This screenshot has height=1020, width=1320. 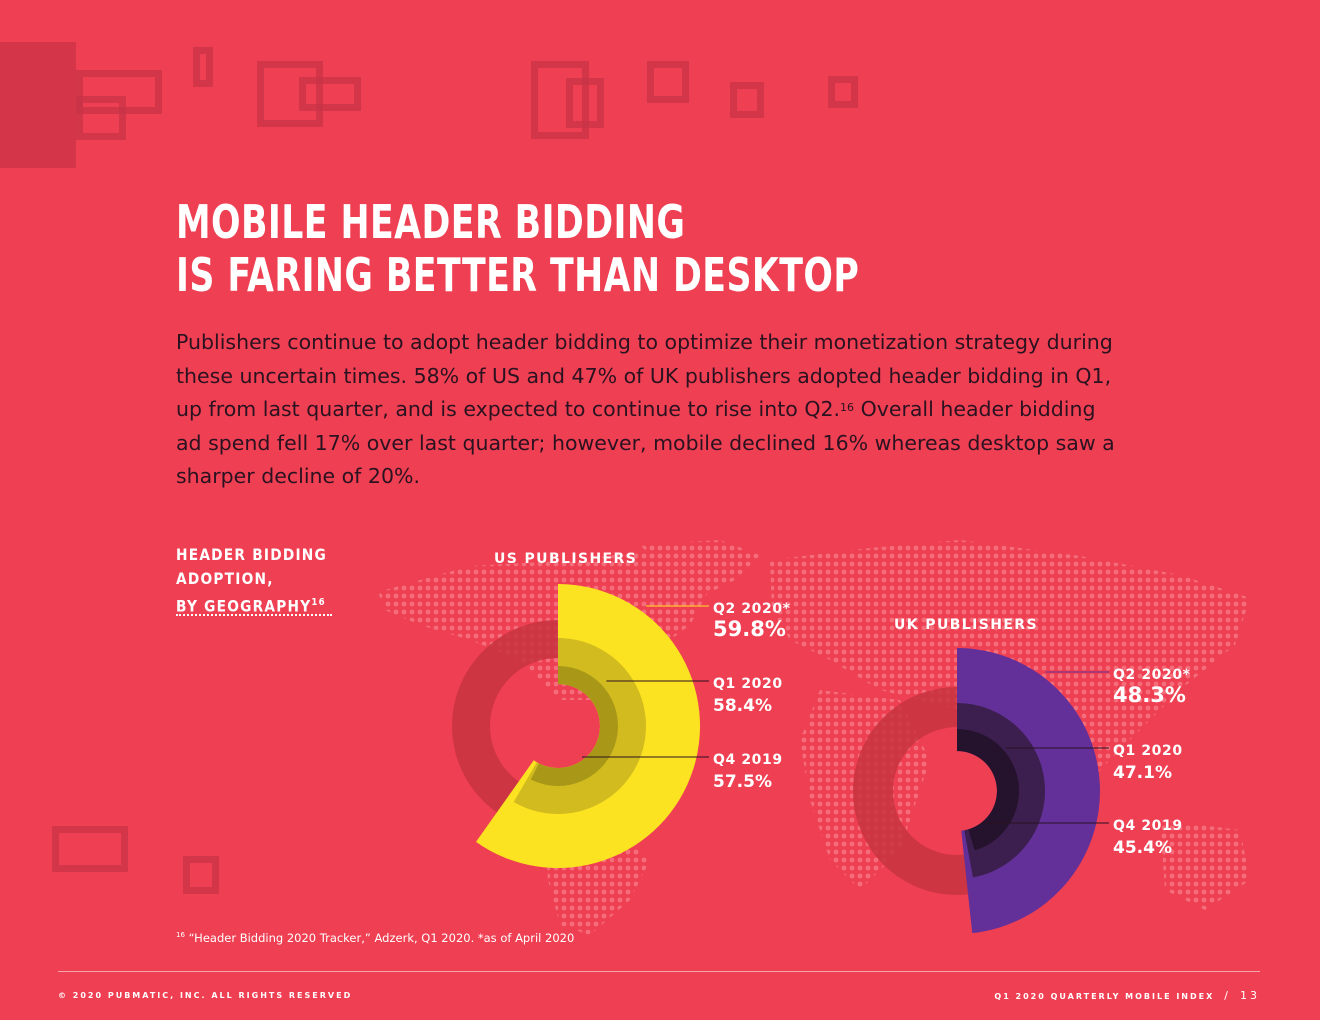 What do you see at coordinates (966, 625) in the screenshot?
I see `uk-chart-title: UK PUBLISHERS` at bounding box center [966, 625].